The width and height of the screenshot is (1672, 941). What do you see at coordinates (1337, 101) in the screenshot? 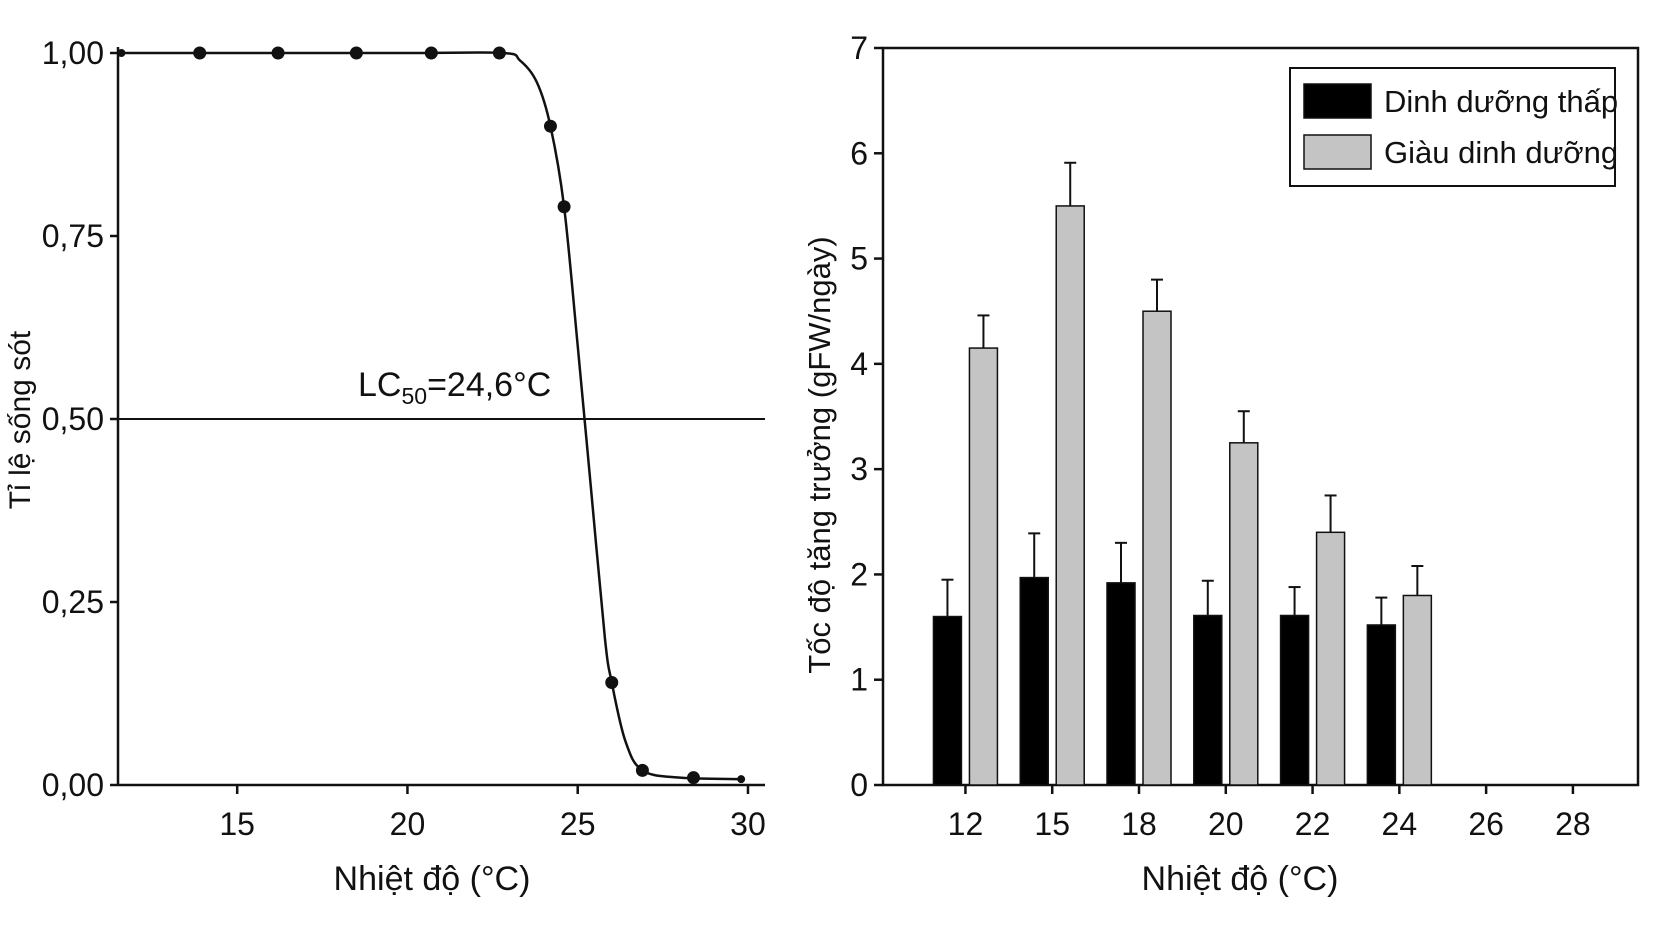
I see `legend-swatch-low-nutrient` at bounding box center [1337, 101].